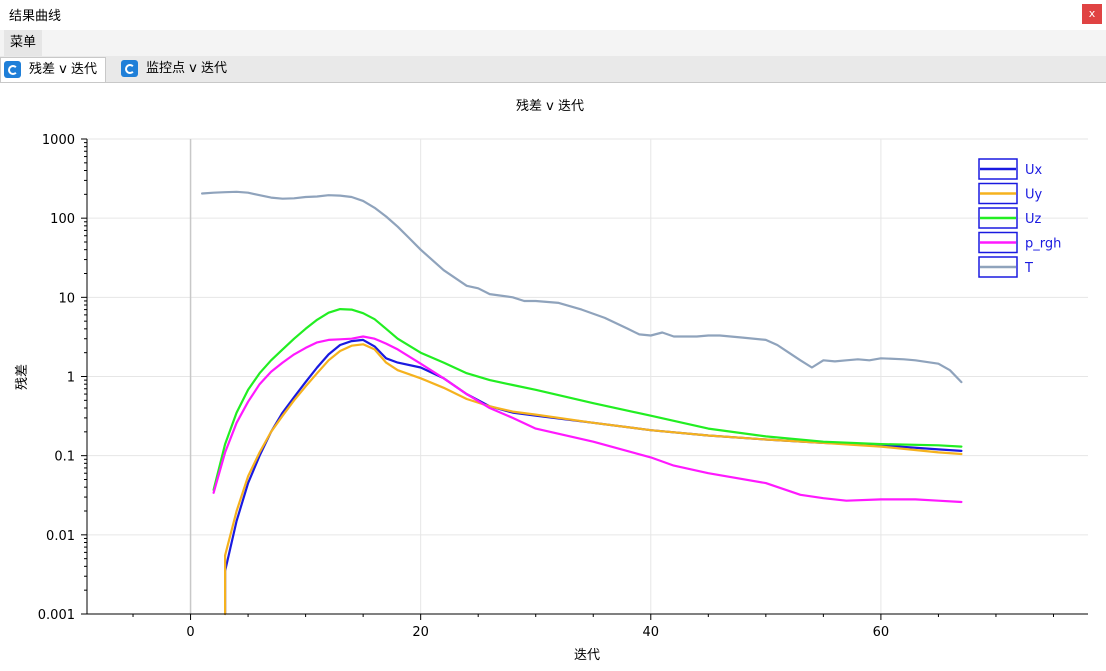 The image size is (1106, 671). I want to click on x-tick-labels: 0 20 40 60, so click(537, 632).